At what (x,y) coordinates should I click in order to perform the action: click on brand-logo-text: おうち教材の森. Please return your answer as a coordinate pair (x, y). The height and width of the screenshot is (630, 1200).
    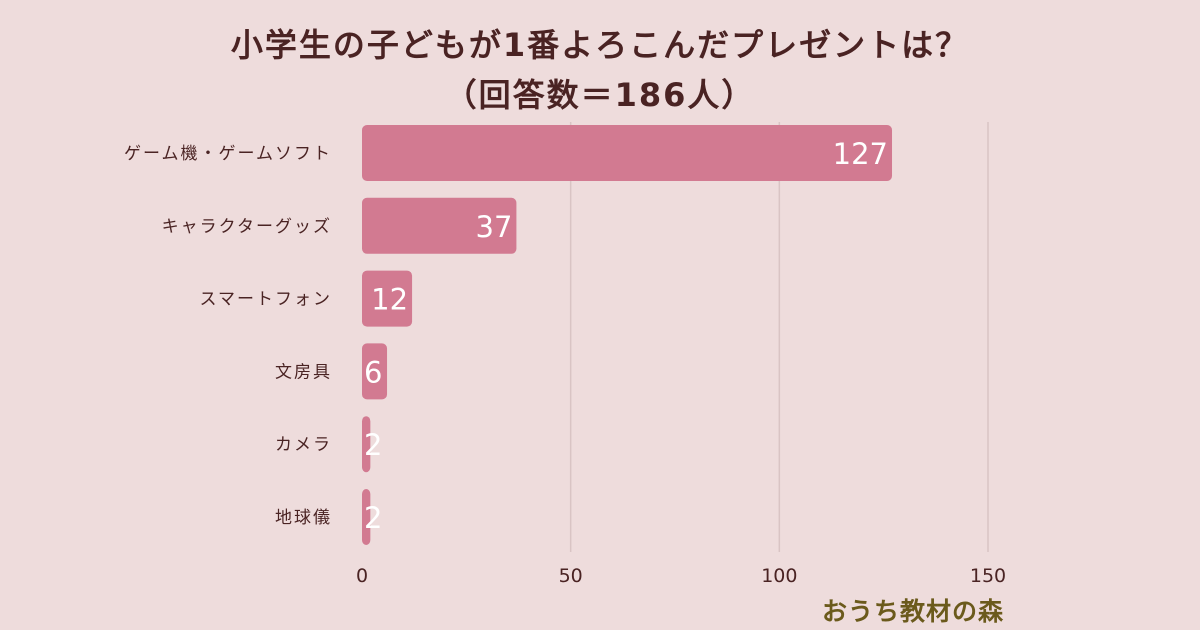
    Looking at the image, I should click on (912, 611).